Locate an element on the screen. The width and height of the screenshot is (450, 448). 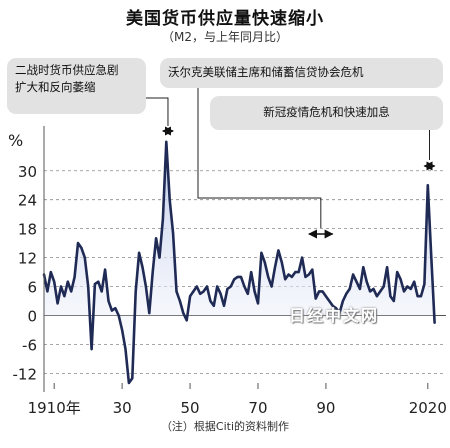
annotation-volcker-line1: 沃尔克美联储主席和储蓄信贷协会危机 is located at coordinates (266, 72).